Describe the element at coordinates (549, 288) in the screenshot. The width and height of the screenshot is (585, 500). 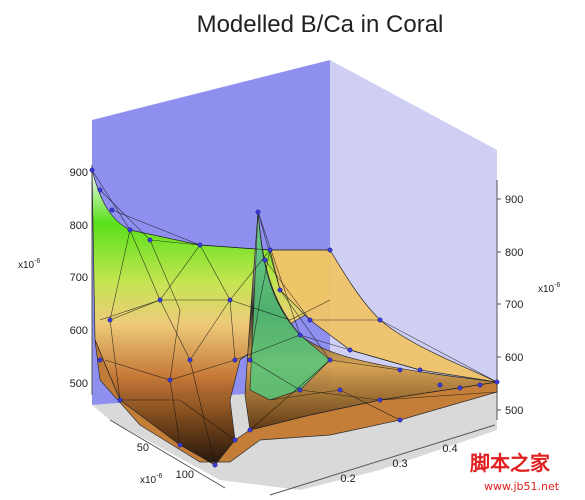
I see `z-axis-right-multiplier: x10-6` at that location.